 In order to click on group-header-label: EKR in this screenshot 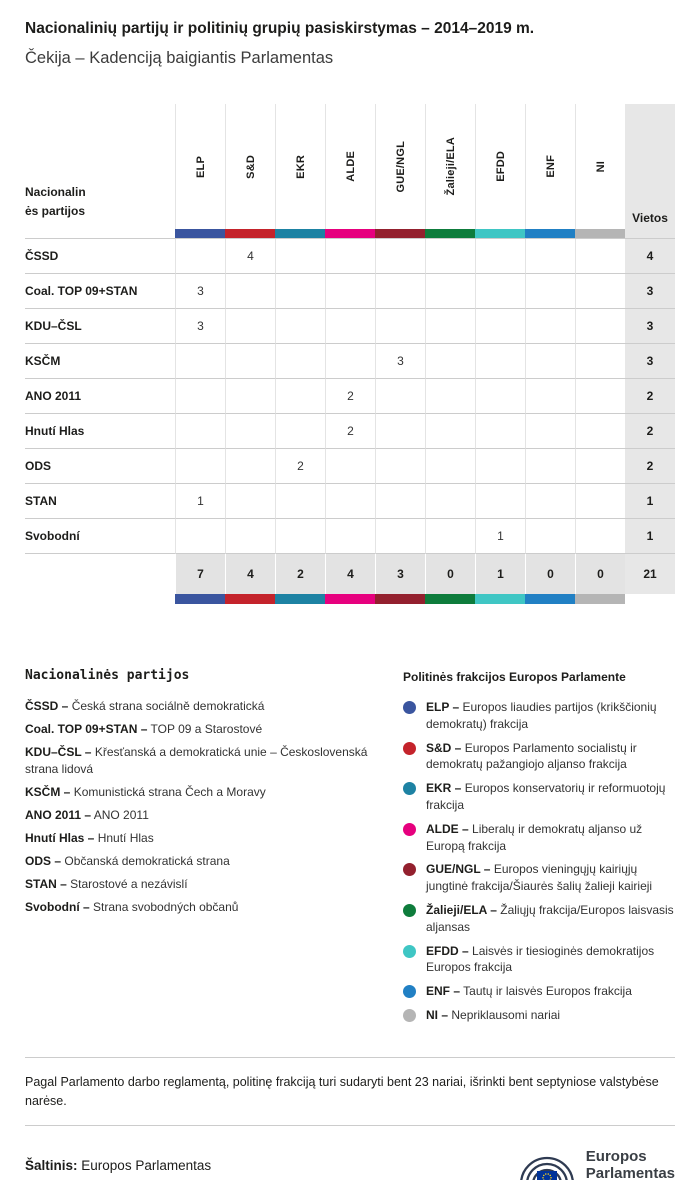, I will do `click(300, 166)`.